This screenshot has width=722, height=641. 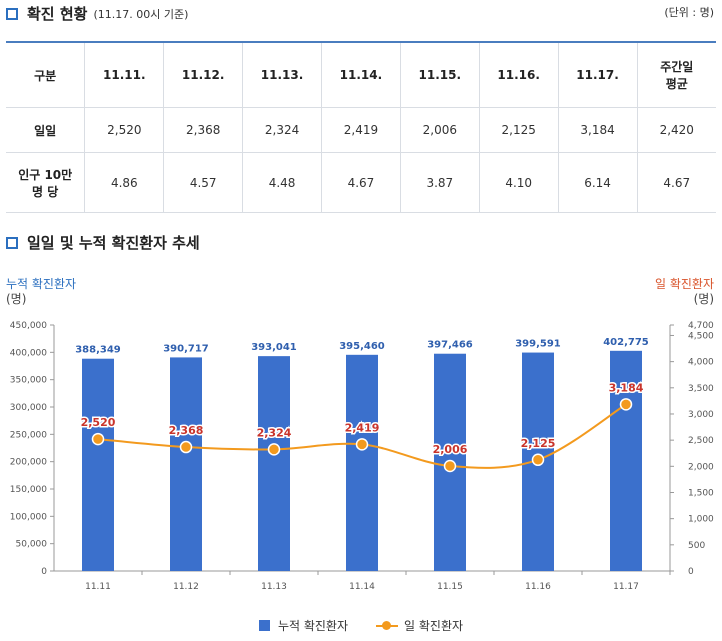 I want to click on y-tick-label-left: 350,000, so click(x=28, y=381).